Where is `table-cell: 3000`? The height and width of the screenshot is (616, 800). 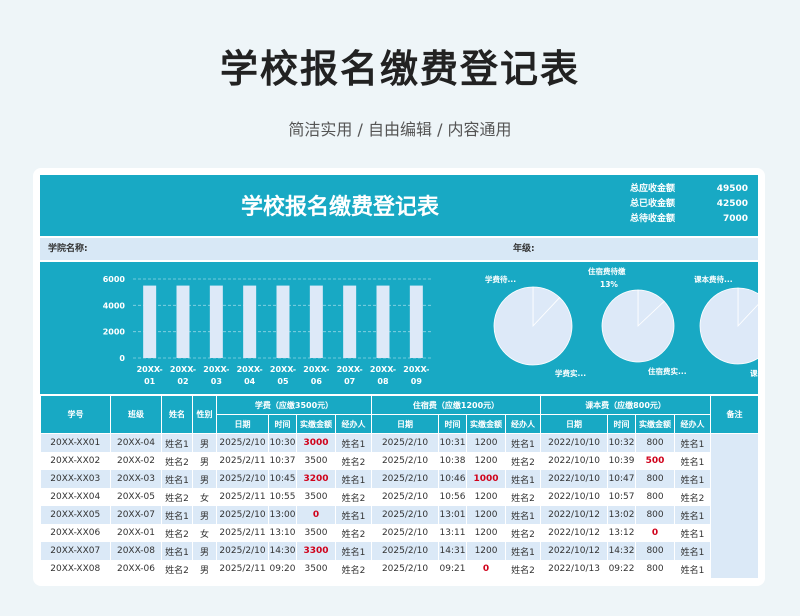 table-cell: 3000 is located at coordinates (316, 442).